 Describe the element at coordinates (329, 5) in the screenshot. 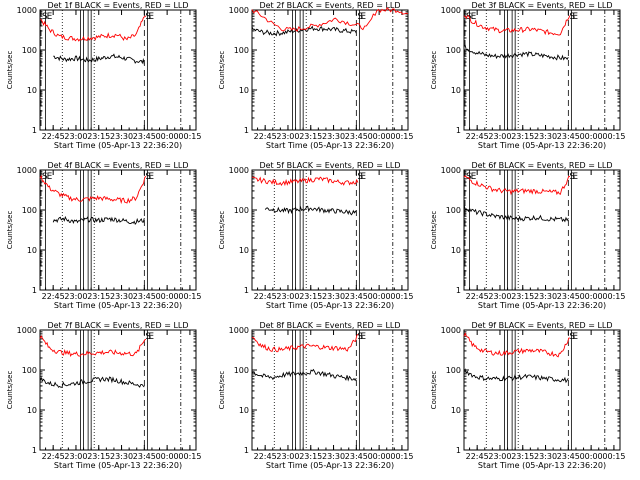

I see `panel-title: Det 2f BLACK = Events, RED = LLD` at that location.